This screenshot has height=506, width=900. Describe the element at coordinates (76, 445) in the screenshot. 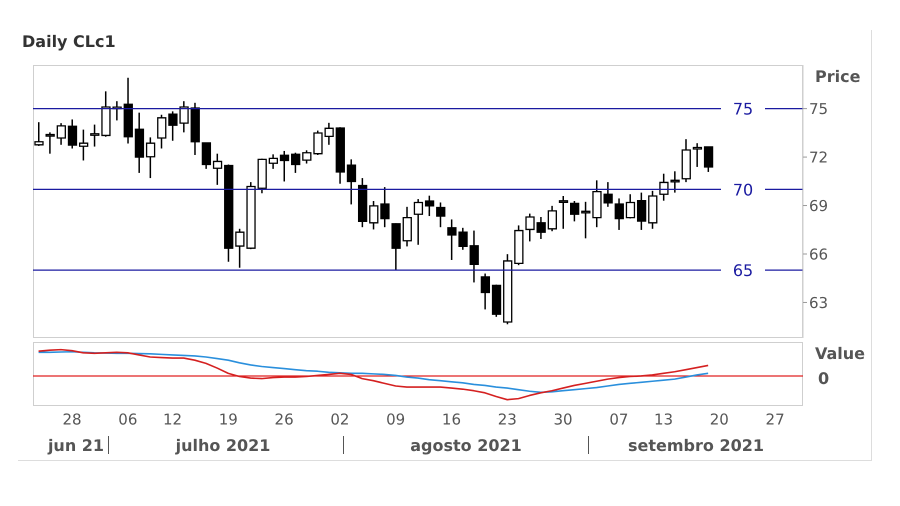

I see `text: jun 21` at that location.